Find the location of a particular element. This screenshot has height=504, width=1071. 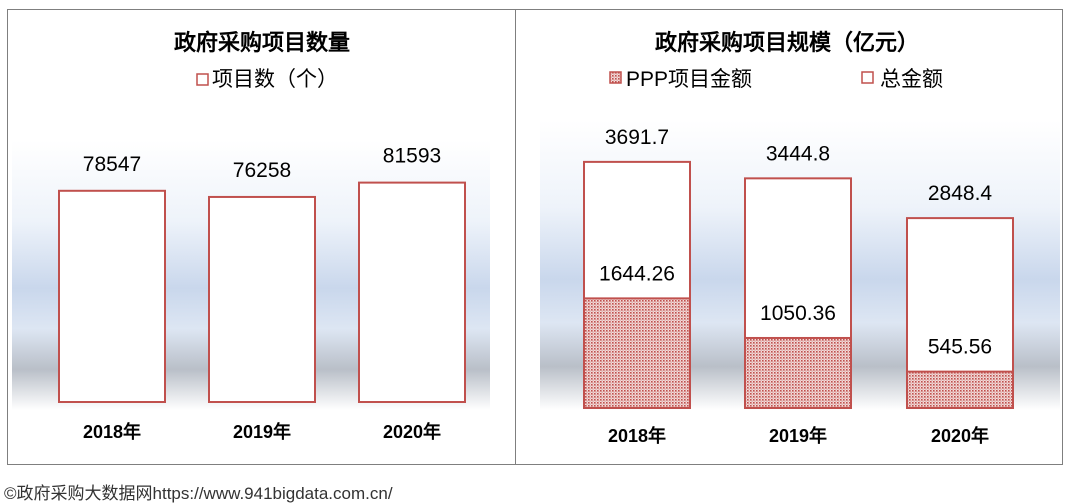

value-label-total-1: 3691.7 is located at coordinates (637, 137).